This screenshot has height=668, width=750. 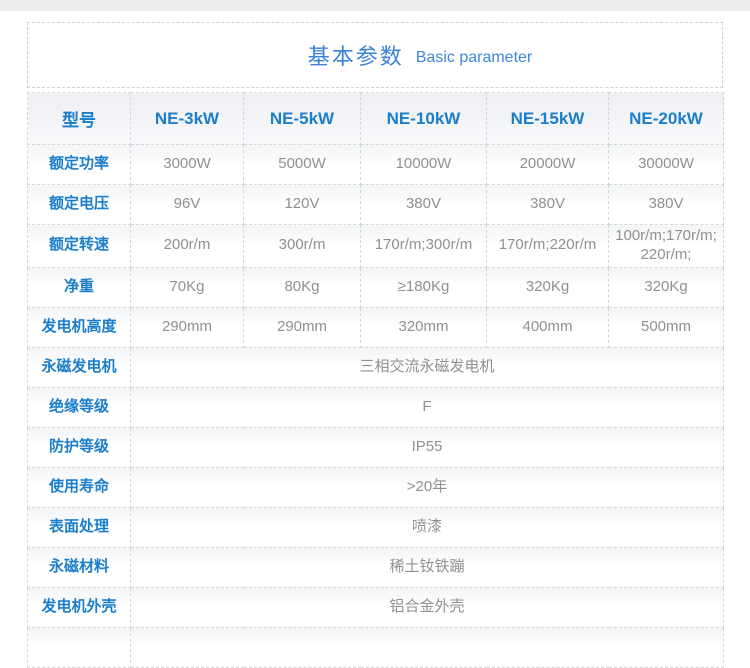 What do you see at coordinates (355, 56) in the screenshot?
I see `title-chinese: 基本参数` at bounding box center [355, 56].